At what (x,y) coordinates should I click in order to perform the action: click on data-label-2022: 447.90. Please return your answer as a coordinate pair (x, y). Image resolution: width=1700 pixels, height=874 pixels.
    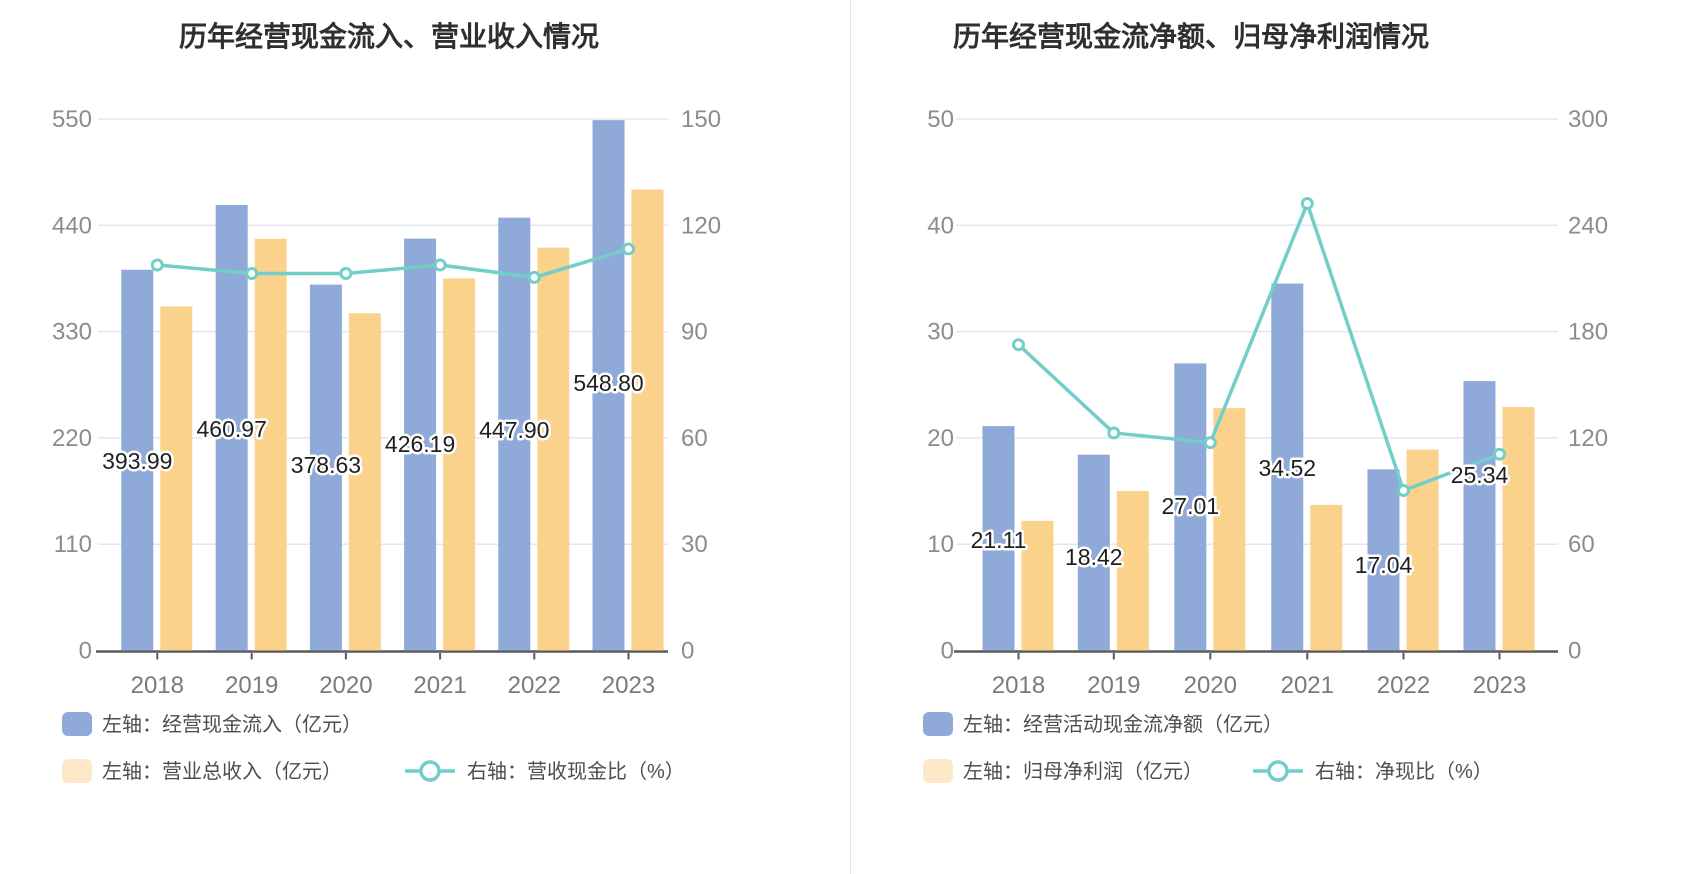
    Looking at the image, I should click on (514, 430).